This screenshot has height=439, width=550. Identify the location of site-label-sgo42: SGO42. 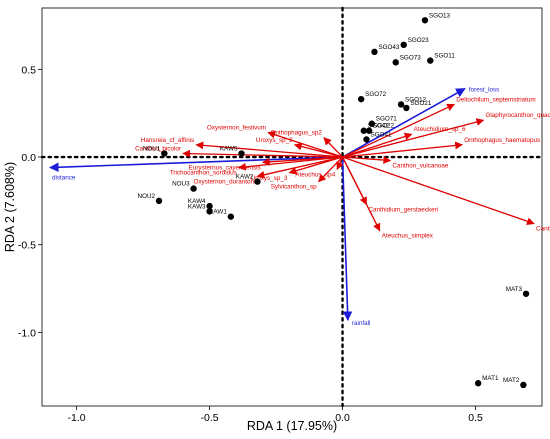
(378, 126).